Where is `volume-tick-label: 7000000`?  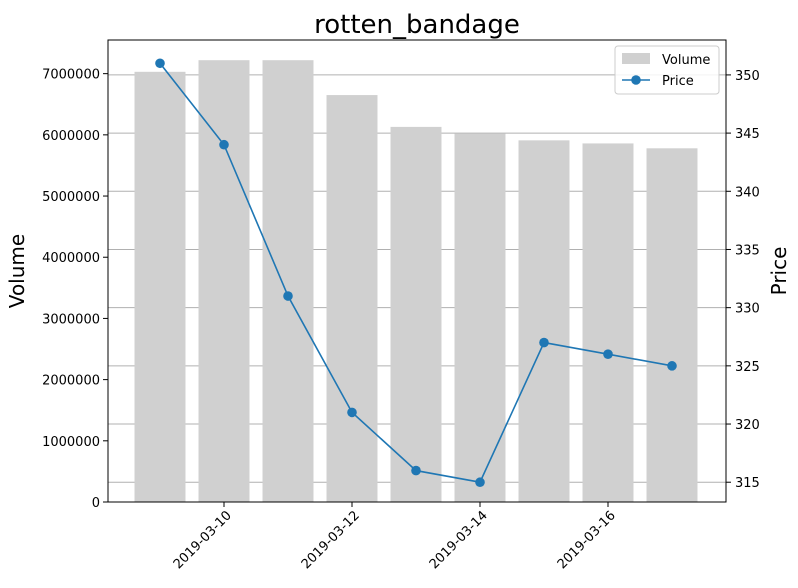 volume-tick-label: 7000000 is located at coordinates (71, 75).